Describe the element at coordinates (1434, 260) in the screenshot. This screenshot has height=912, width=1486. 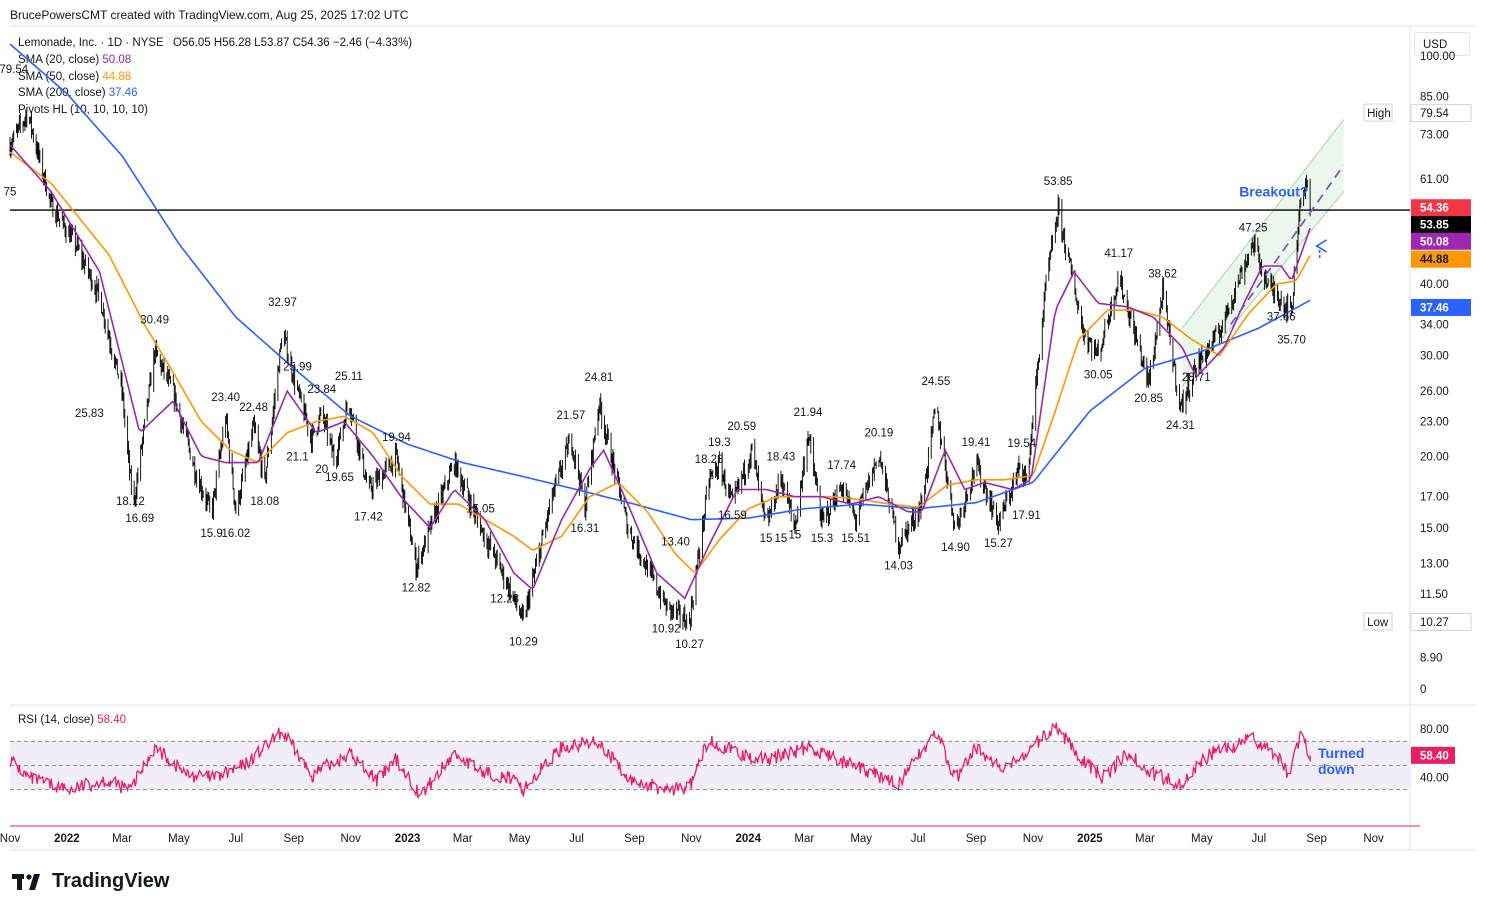
I see `price-tag-label: 44.88` at that location.